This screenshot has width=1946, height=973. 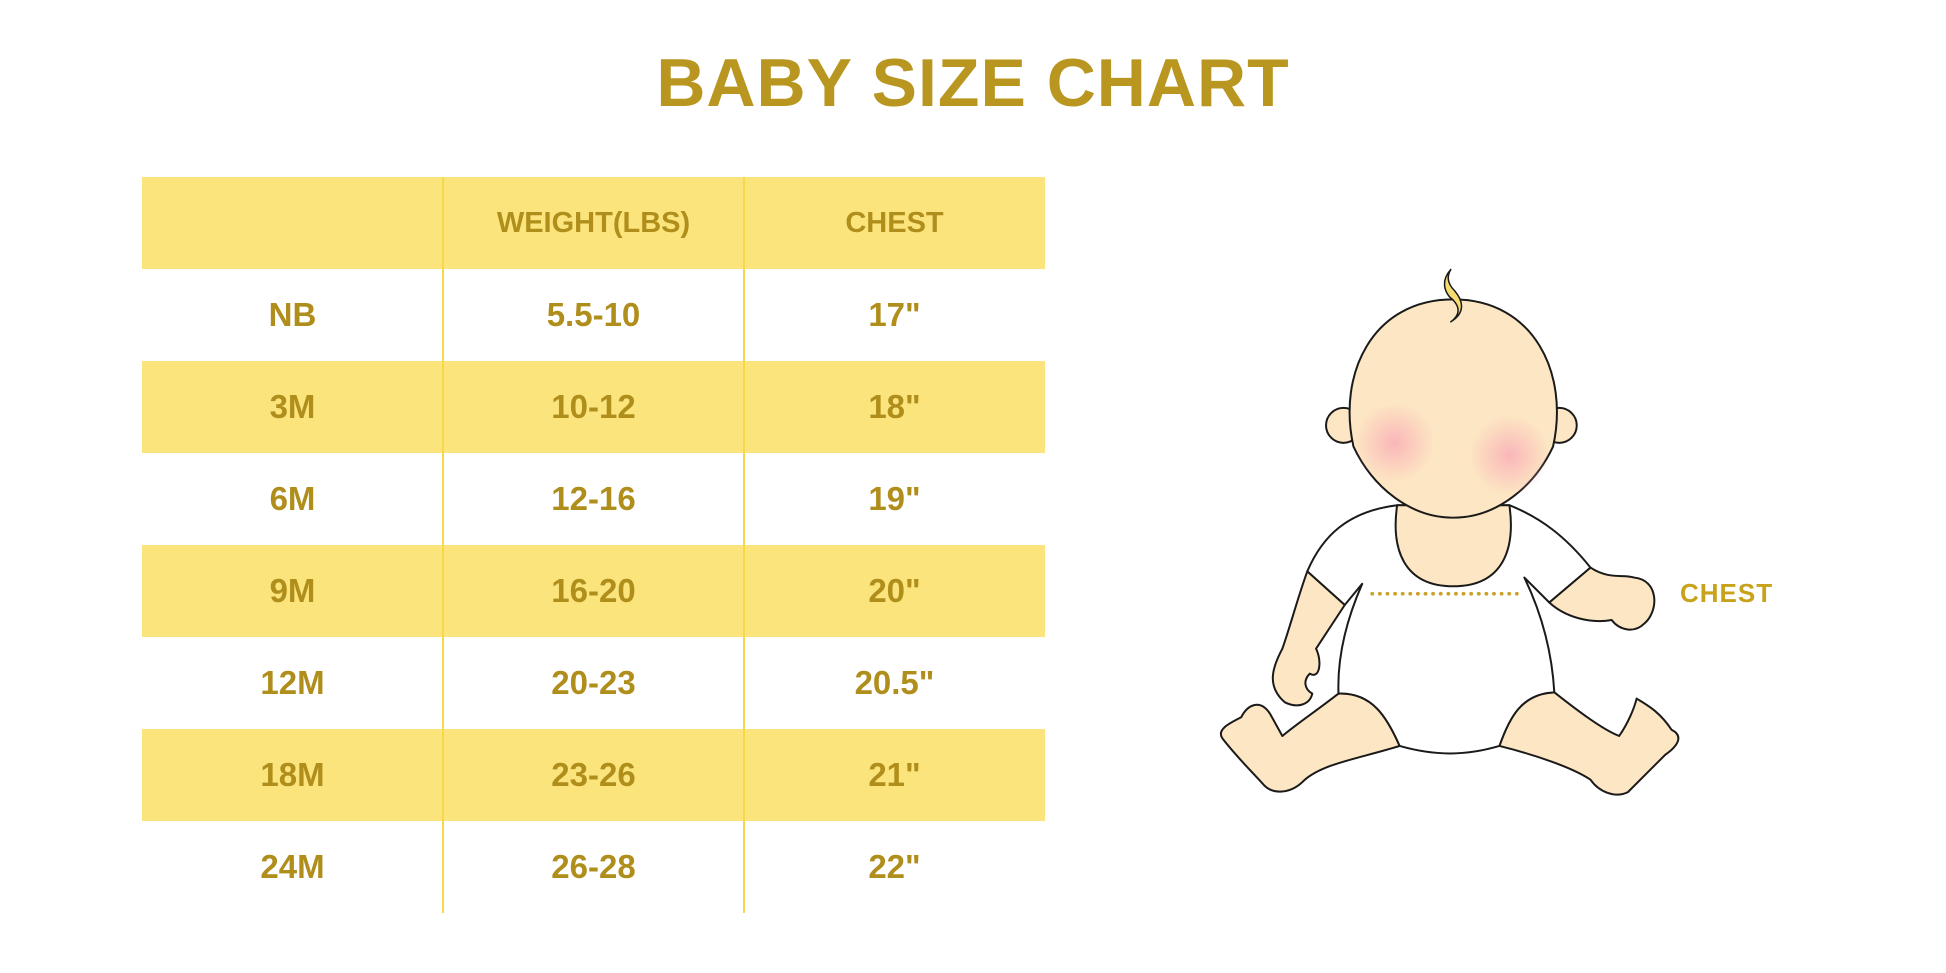 What do you see at coordinates (1453, 295) in the screenshot?
I see `hair-icon` at bounding box center [1453, 295].